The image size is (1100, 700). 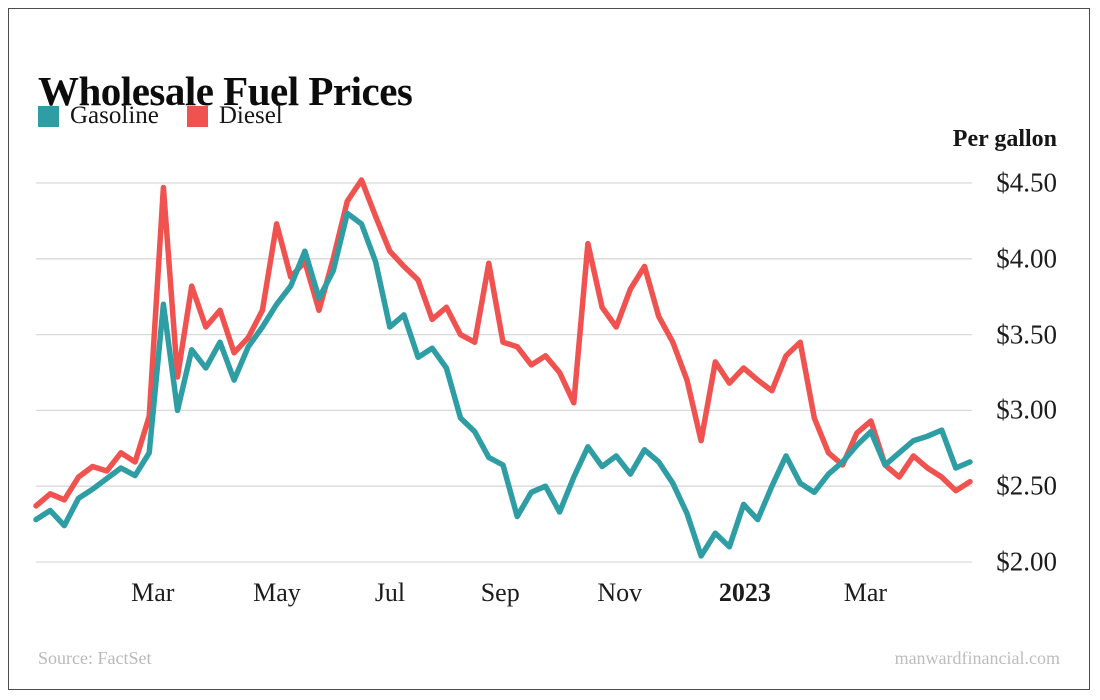 I want to click on y-tick-label: $3.00, so click(x=1026, y=409).